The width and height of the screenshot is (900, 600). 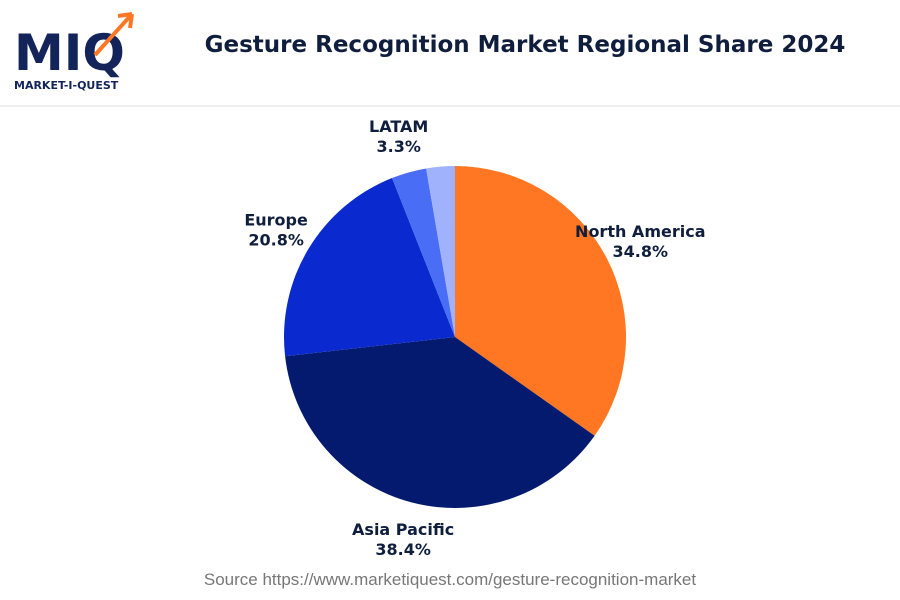 I want to click on slice-value: 3.3%, so click(x=399, y=146).